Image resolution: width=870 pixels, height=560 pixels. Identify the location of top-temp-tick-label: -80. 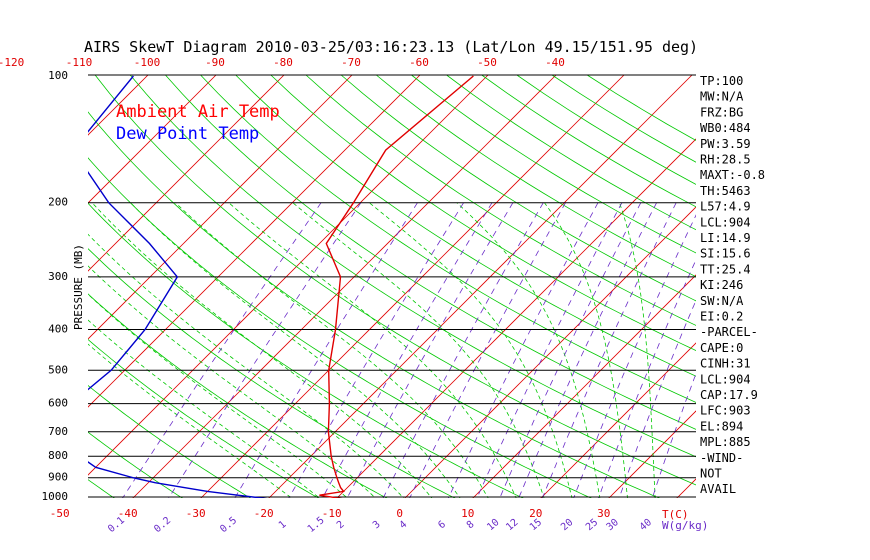
(283, 62).